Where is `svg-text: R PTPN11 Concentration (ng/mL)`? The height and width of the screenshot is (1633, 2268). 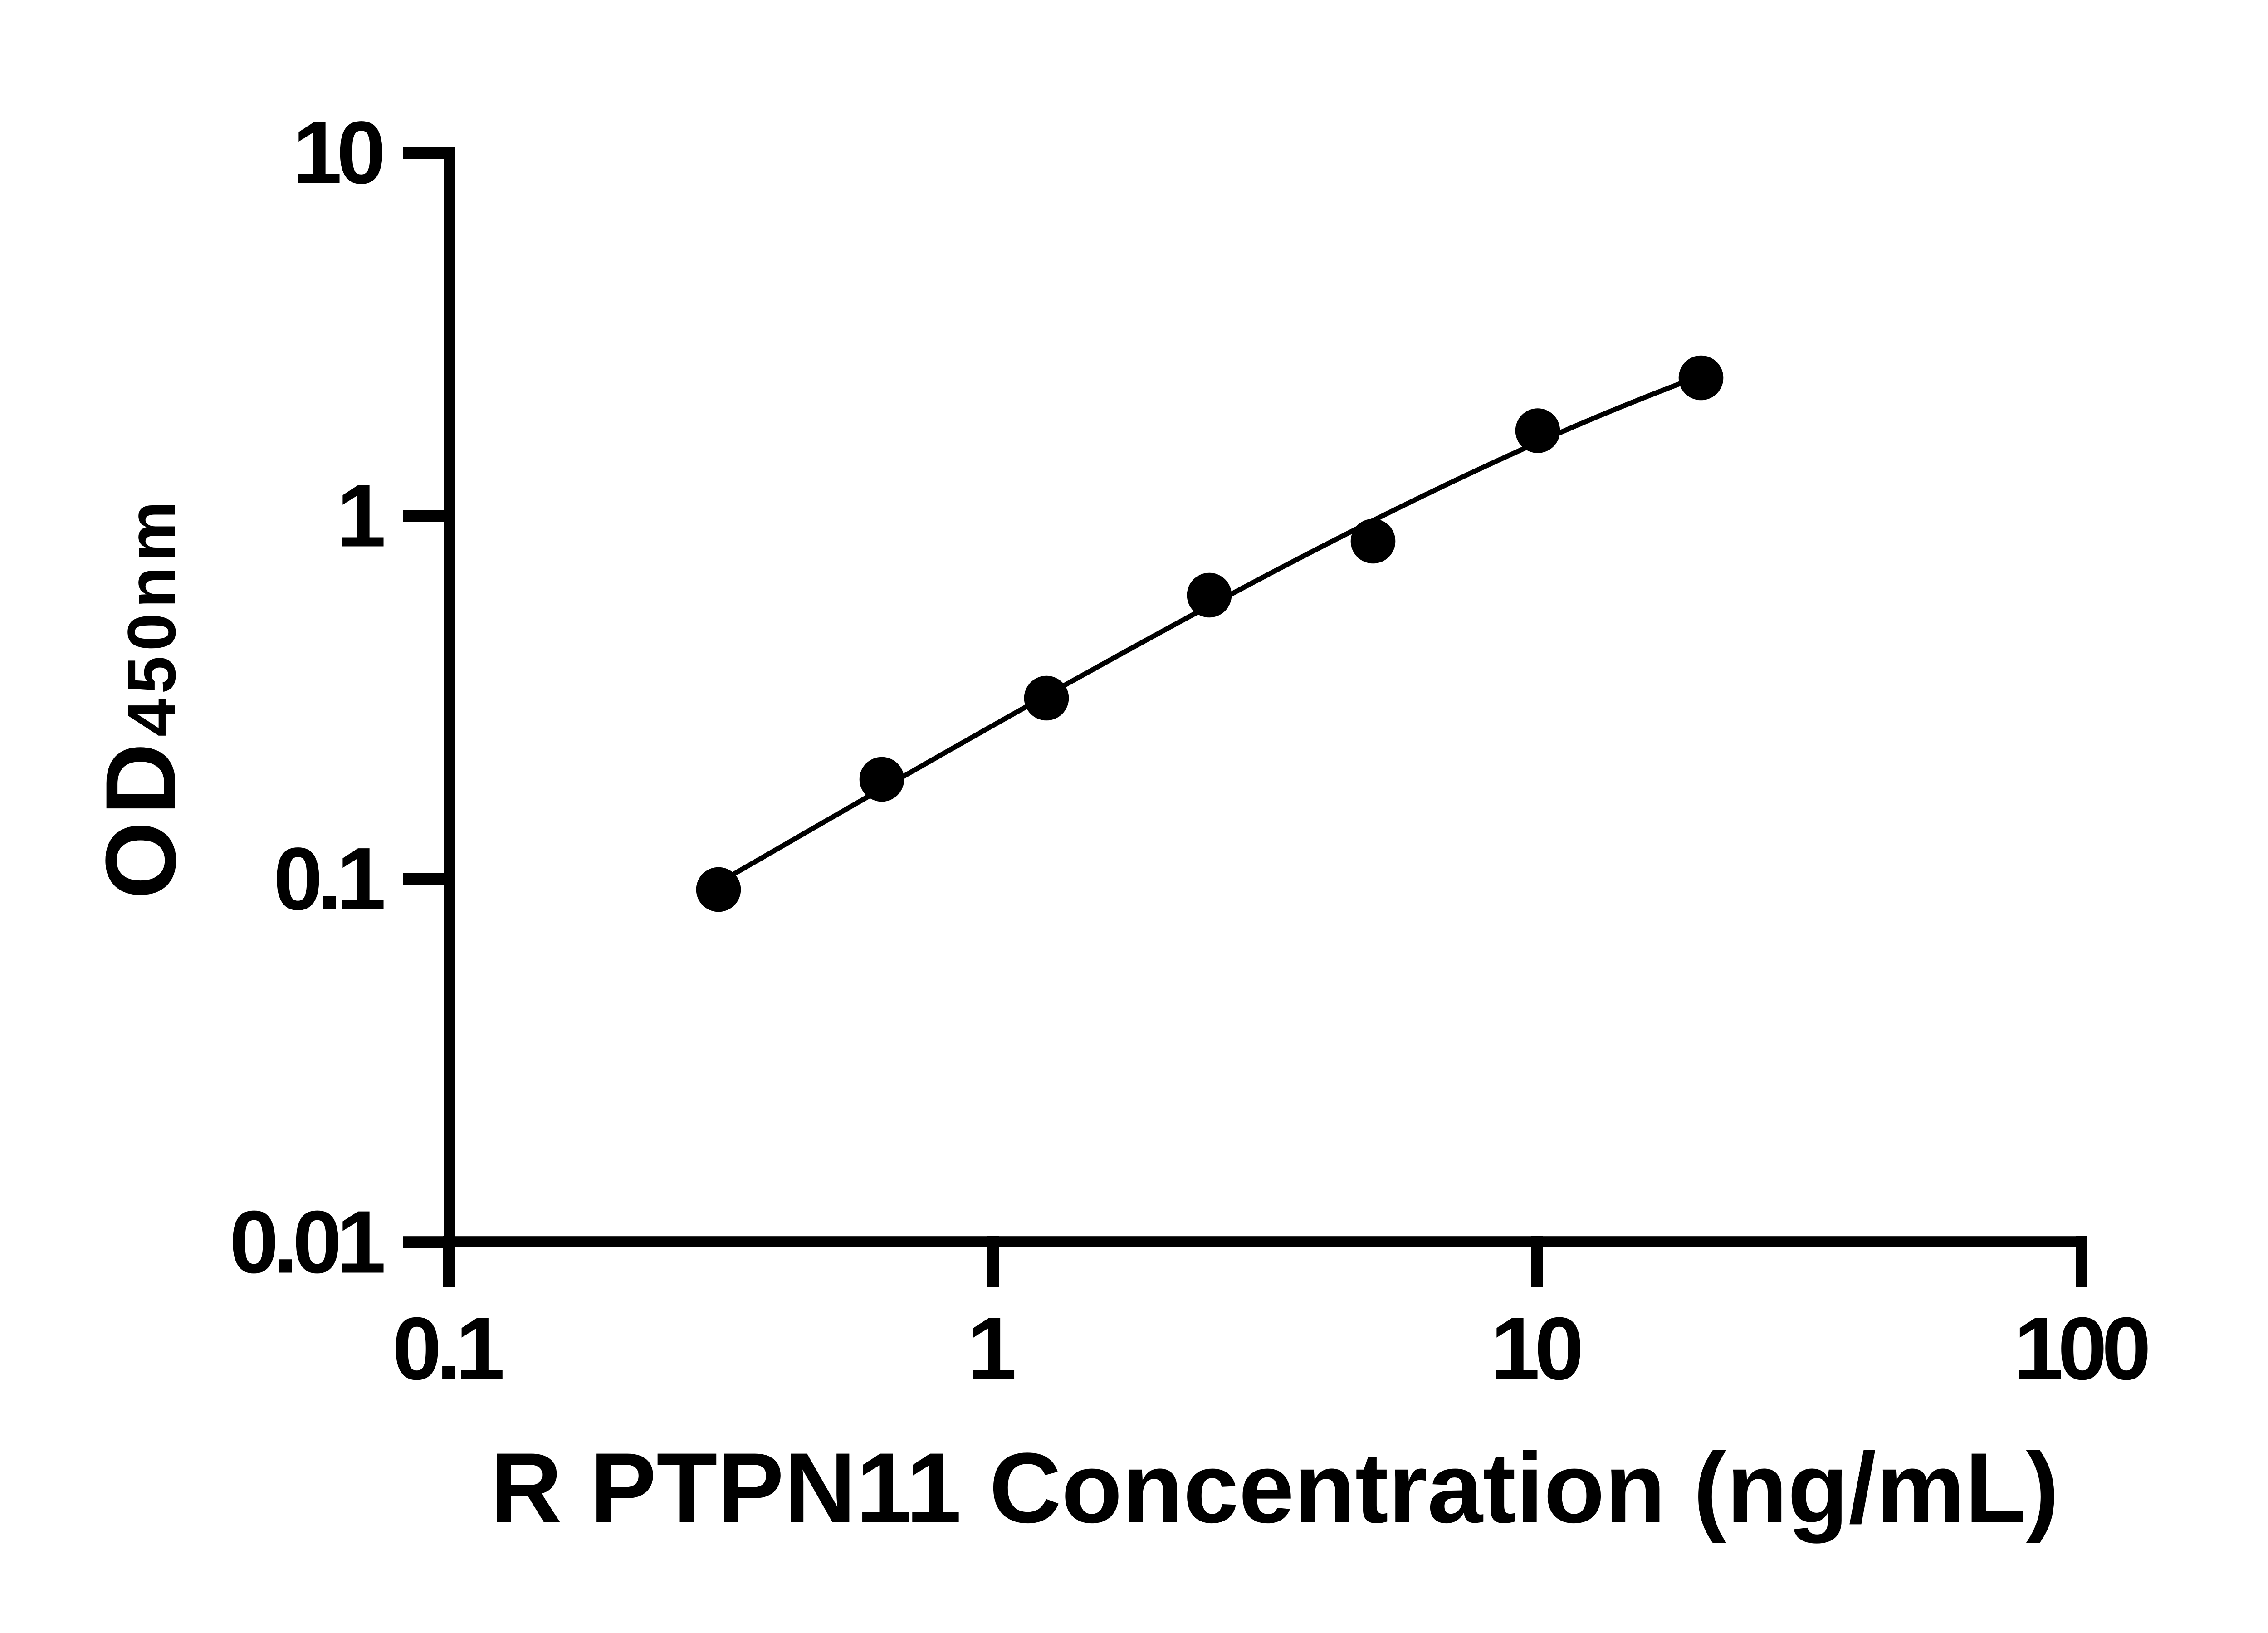 svg-text: R PTPN11 Concentration (ng/mL) is located at coordinates (1275, 1488).